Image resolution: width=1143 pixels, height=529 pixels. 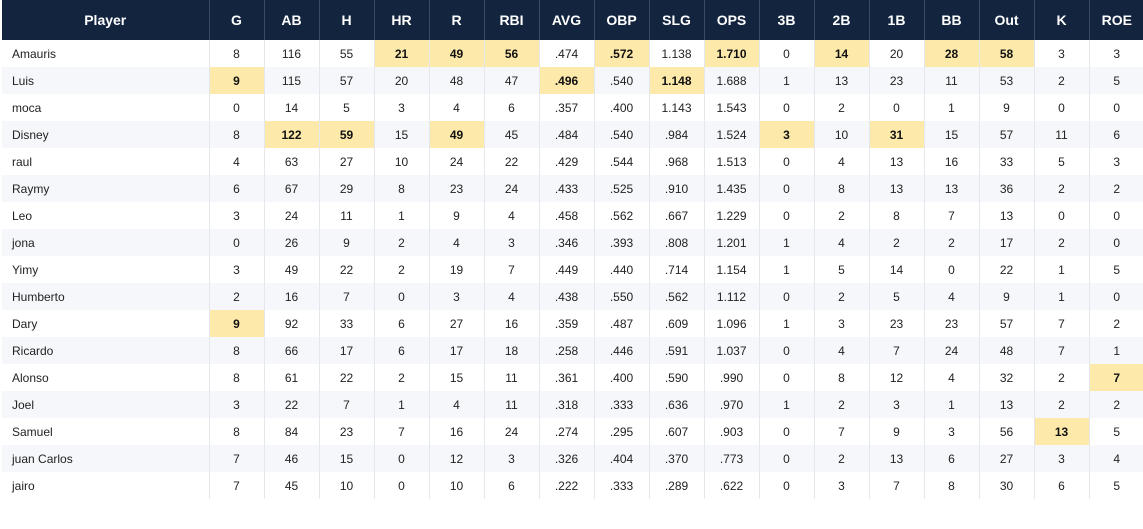 I want to click on stat-cell-2b: 4, so click(x=842, y=350).